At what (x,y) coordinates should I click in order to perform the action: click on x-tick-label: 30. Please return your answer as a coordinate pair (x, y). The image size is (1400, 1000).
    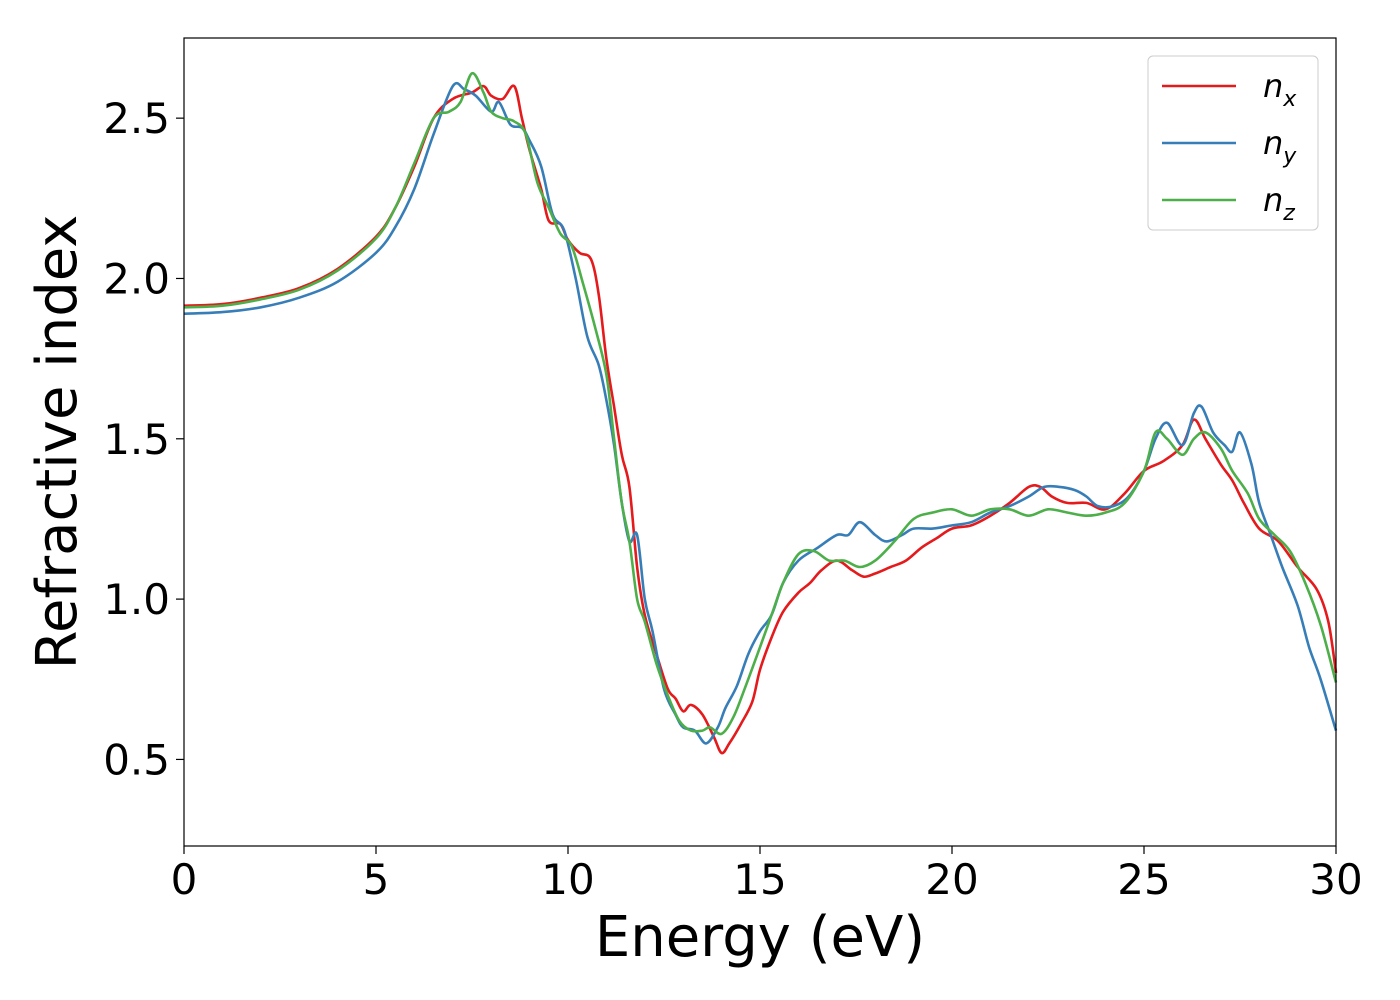
    Looking at the image, I should click on (1335, 879).